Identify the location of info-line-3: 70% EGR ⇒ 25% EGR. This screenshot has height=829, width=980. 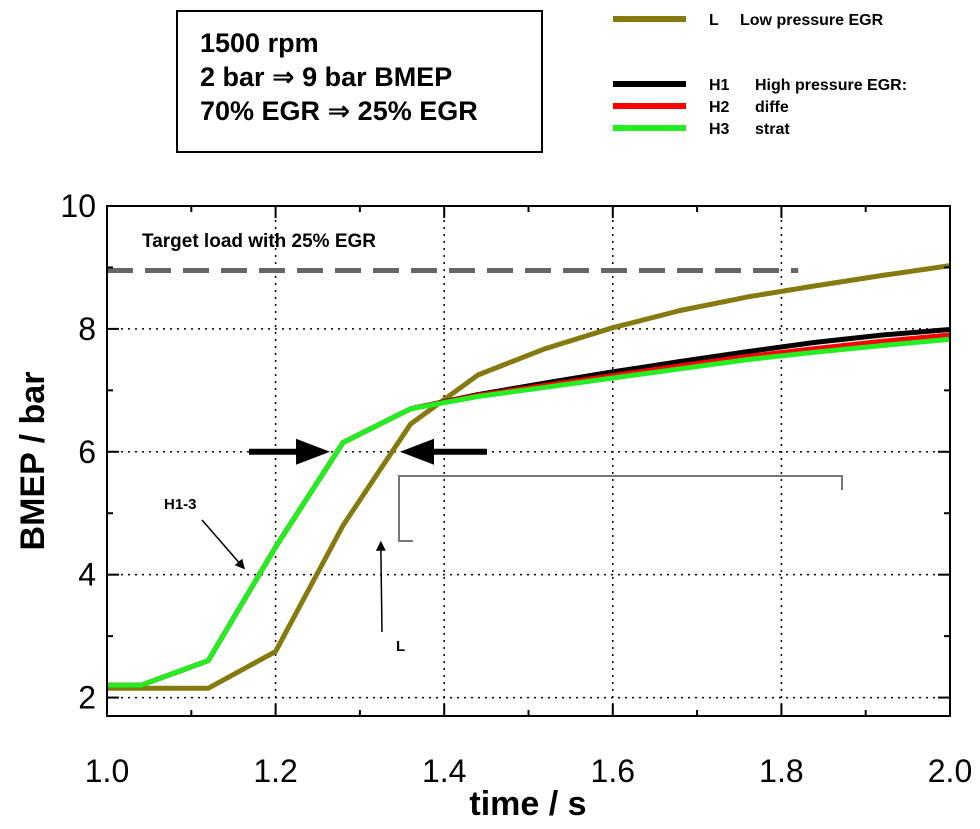
(339, 111).